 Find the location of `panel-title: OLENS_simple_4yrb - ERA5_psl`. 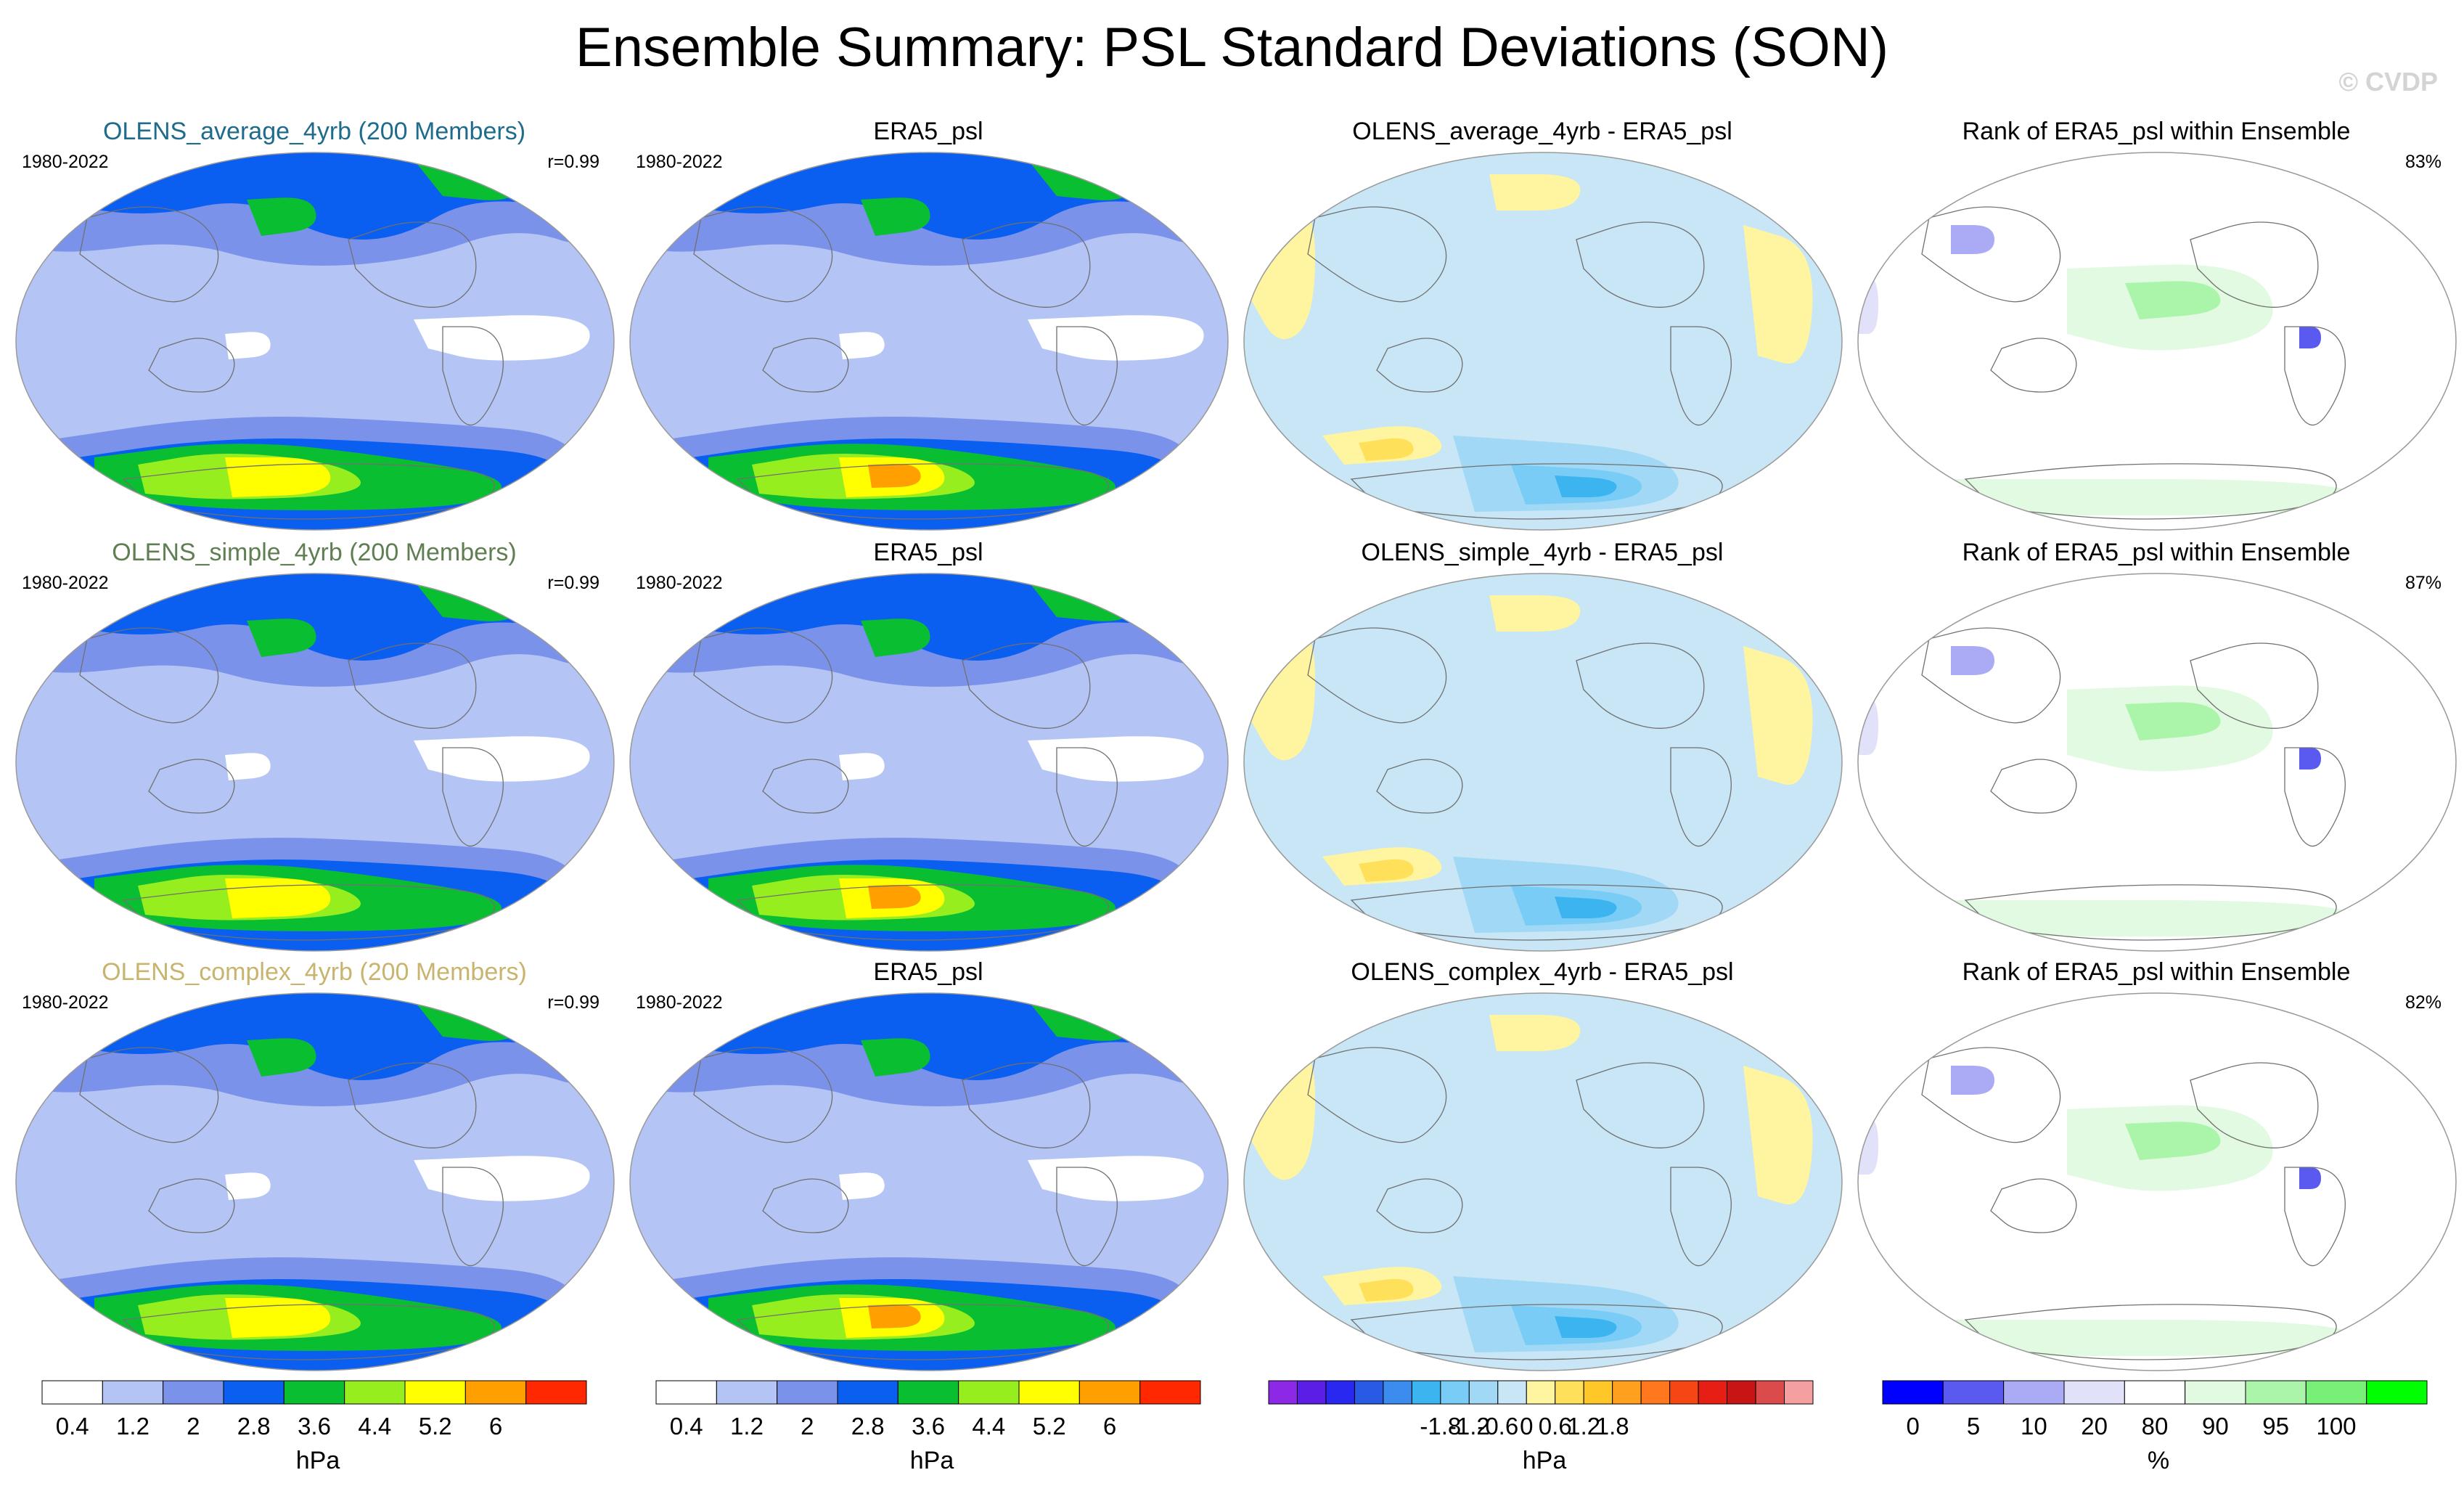

panel-title: OLENS_simple_4yrb - ERA5_psl is located at coordinates (1542, 552).